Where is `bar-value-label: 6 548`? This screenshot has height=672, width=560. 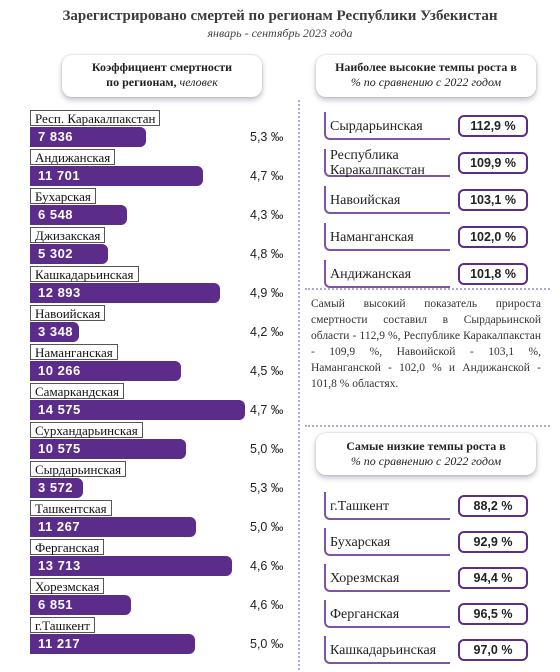 bar-value-label: 6 548 is located at coordinates (56, 214).